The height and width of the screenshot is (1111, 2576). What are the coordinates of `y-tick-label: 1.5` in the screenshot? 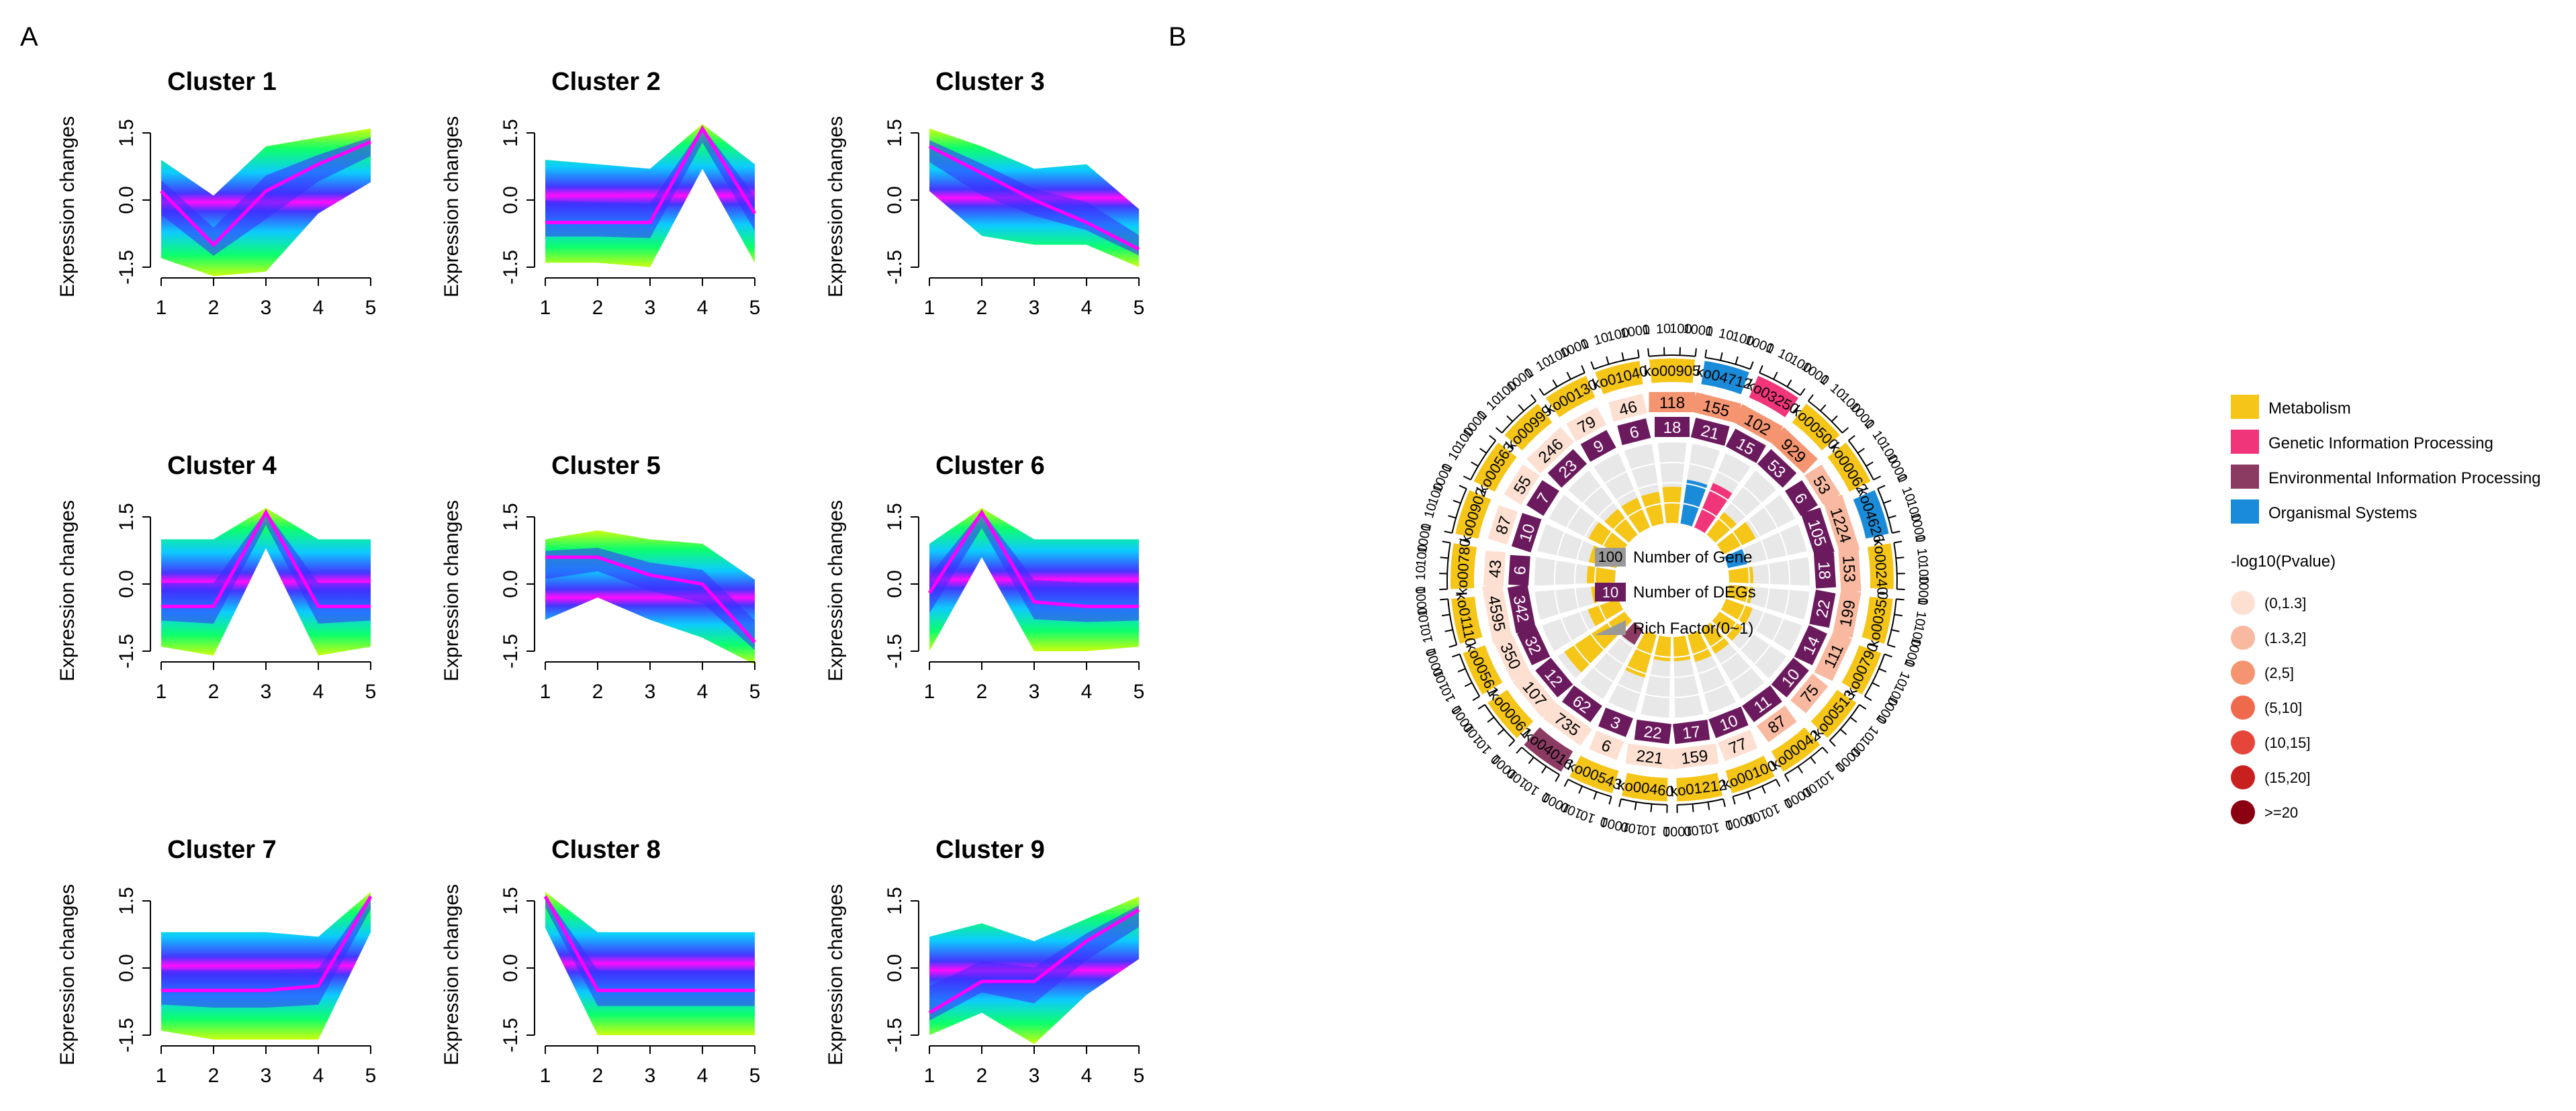 It's located at (895, 901).